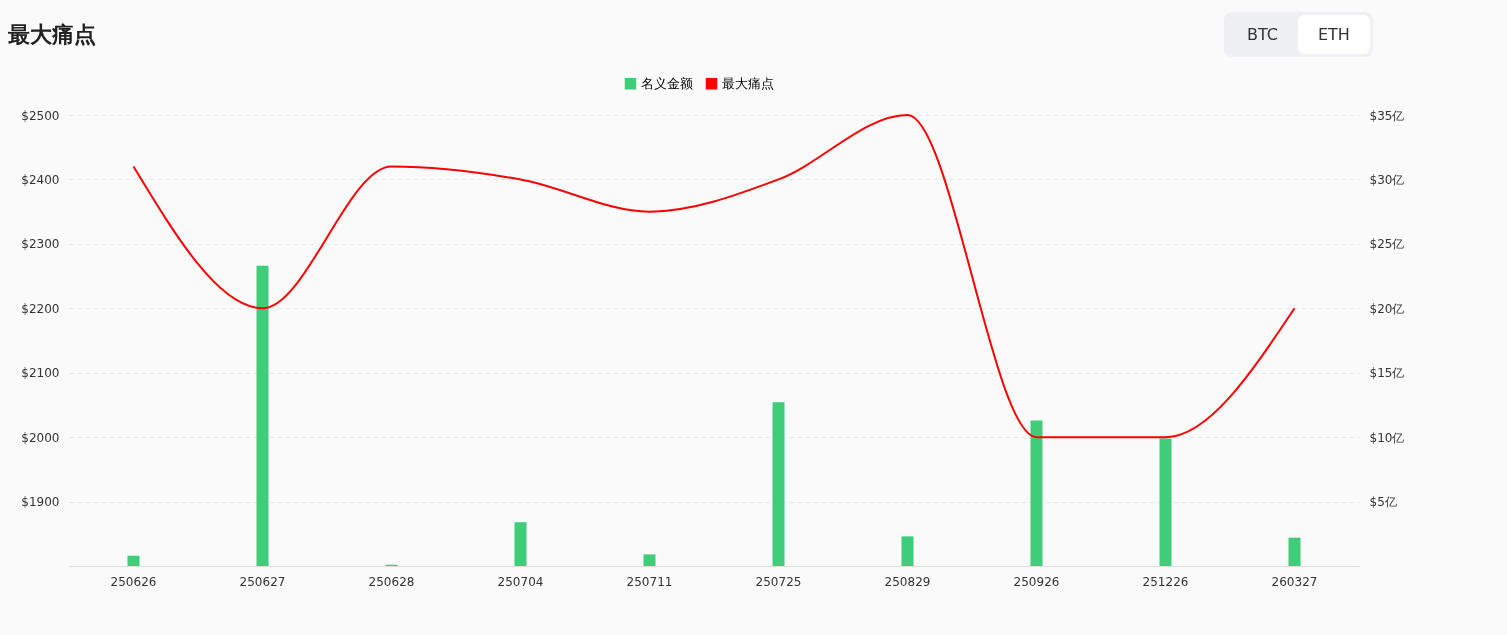  Describe the element at coordinates (1262, 35) in the screenshot. I see `text: BTC` at that location.